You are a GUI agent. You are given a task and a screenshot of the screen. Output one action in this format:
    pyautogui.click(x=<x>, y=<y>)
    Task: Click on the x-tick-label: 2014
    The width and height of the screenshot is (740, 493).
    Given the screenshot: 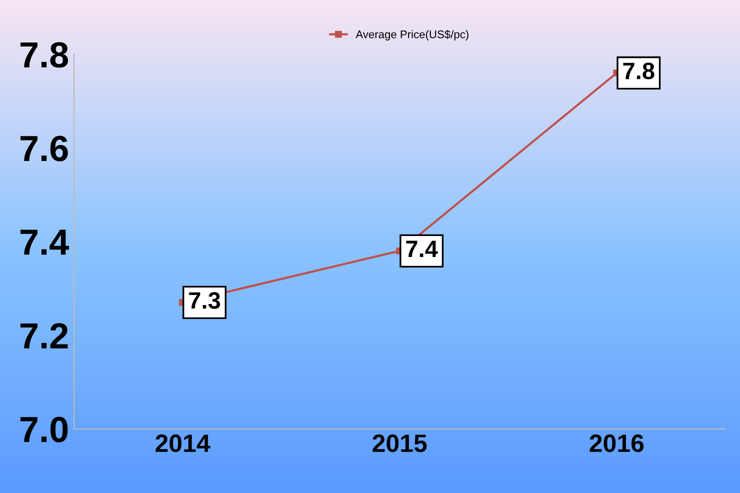 What is the action you would take?
    pyautogui.click(x=183, y=443)
    